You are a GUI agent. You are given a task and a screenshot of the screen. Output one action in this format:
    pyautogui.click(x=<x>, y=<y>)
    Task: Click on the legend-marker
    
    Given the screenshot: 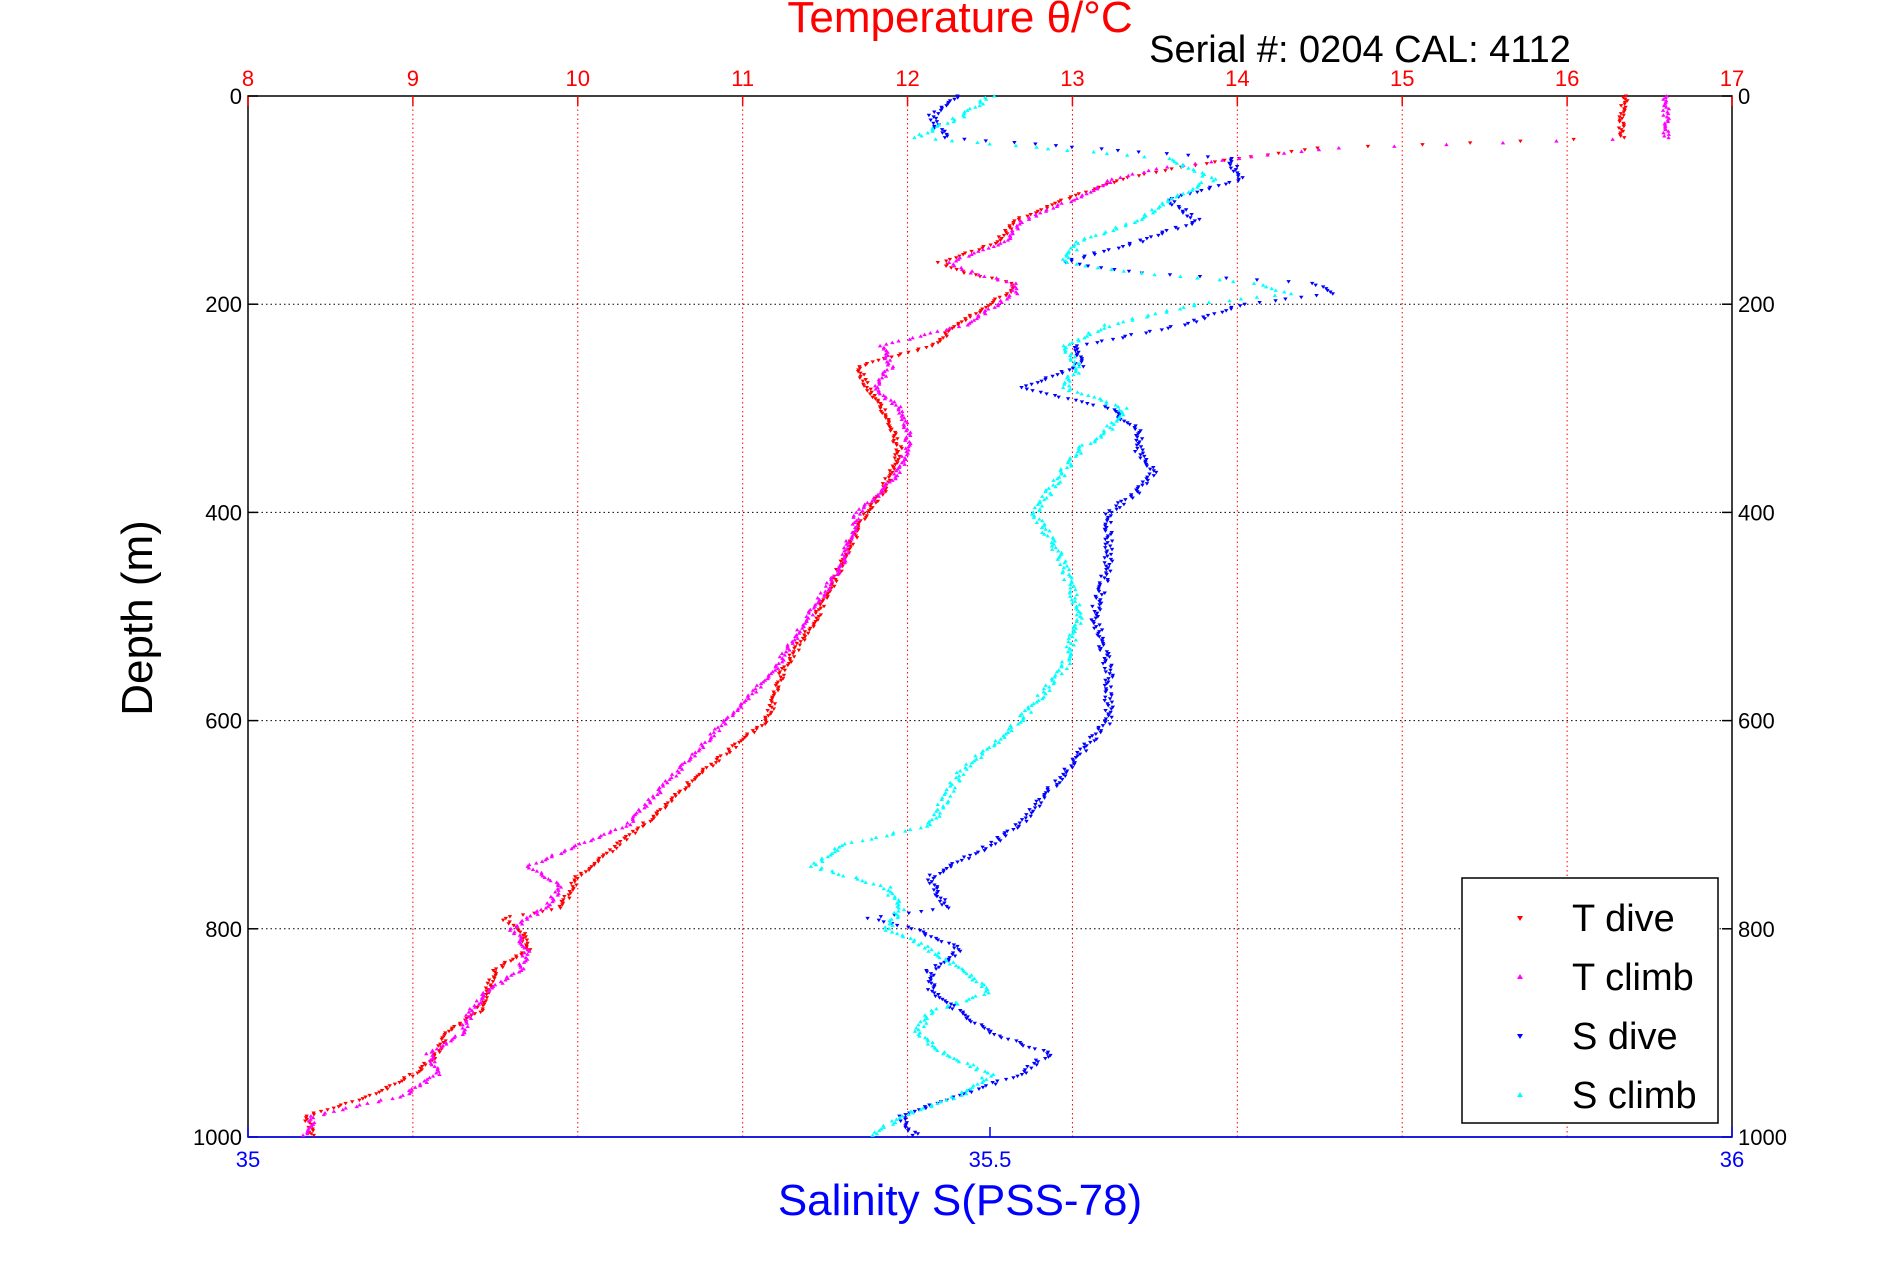 What is the action you would take?
    pyautogui.click(x=1520, y=1036)
    